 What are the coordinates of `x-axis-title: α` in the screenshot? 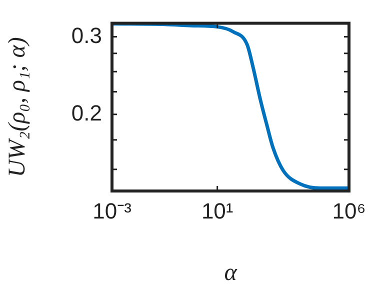 It's located at (231, 273).